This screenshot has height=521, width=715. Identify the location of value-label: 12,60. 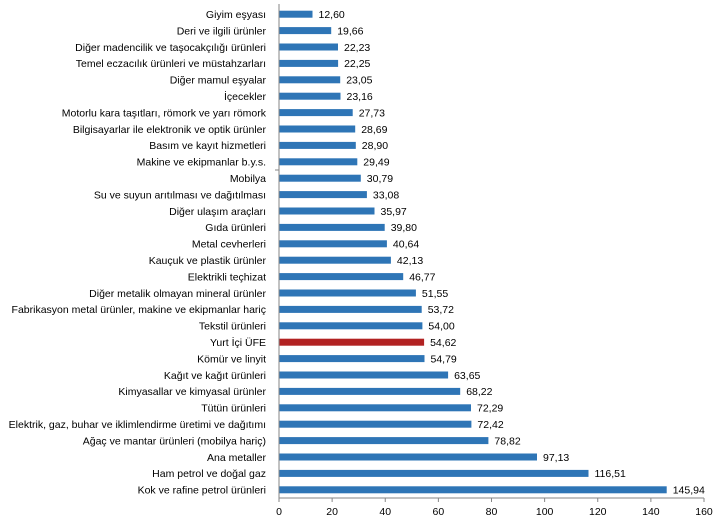
(332, 15).